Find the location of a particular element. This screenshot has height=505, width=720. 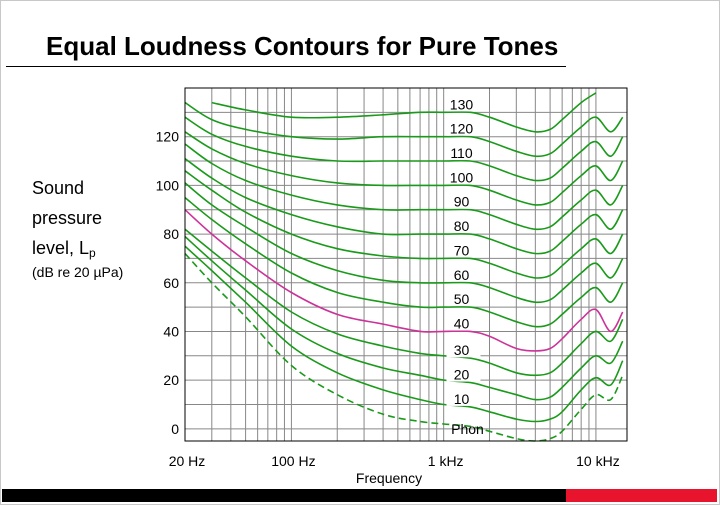

y-label-line-3: level, Lp is located at coordinates (77, 248).